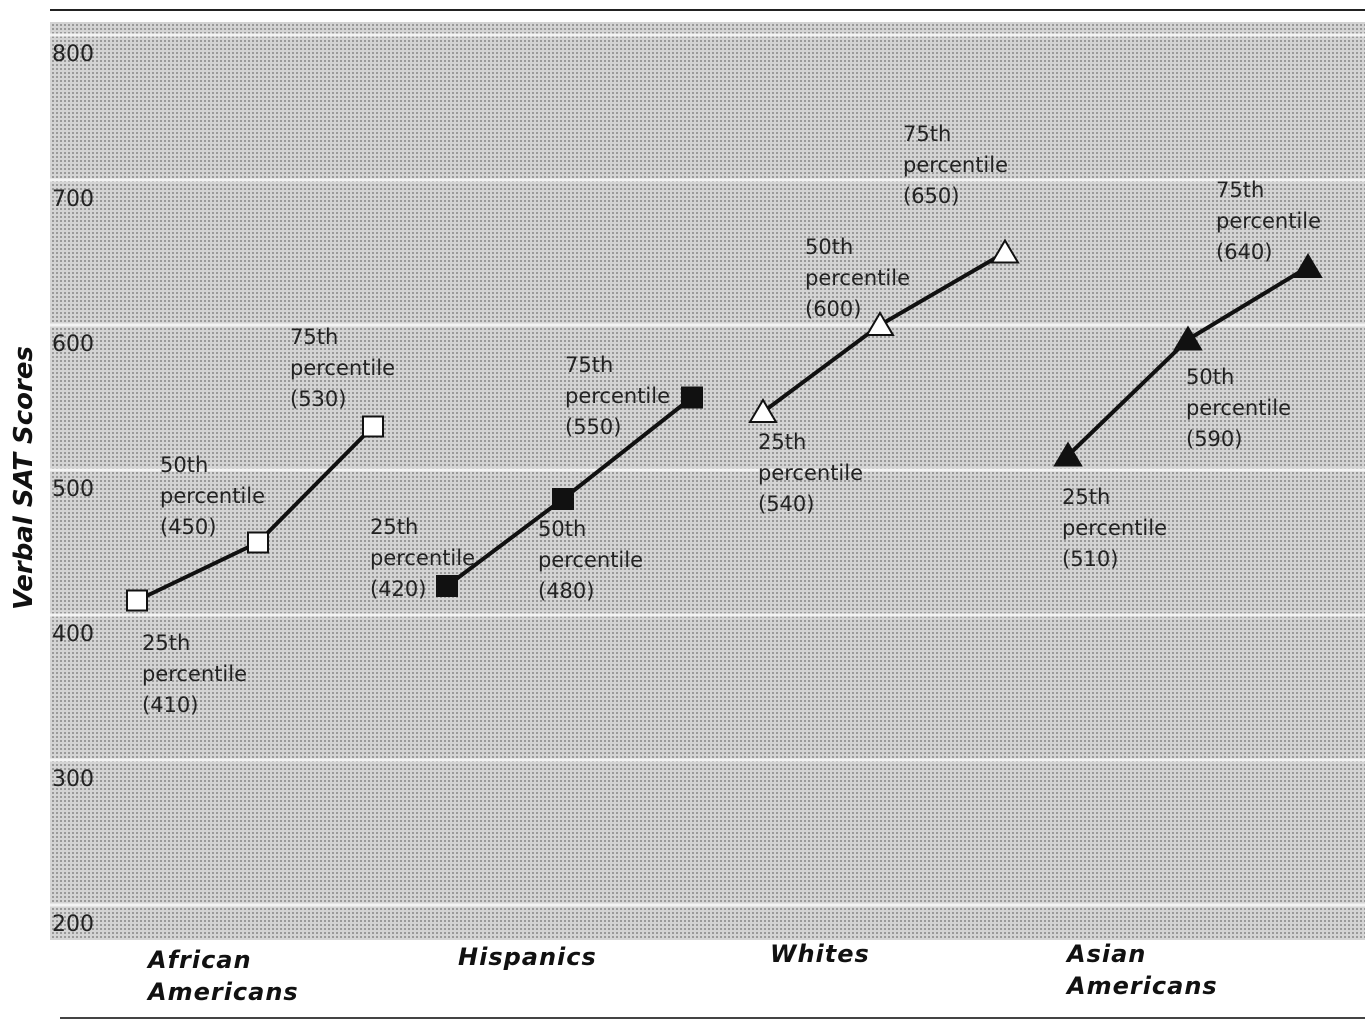 Image resolution: width=1371 pixels, height=1022 pixels. Describe the element at coordinates (73, 344) in the screenshot. I see `y-tick-label: 600` at that location.